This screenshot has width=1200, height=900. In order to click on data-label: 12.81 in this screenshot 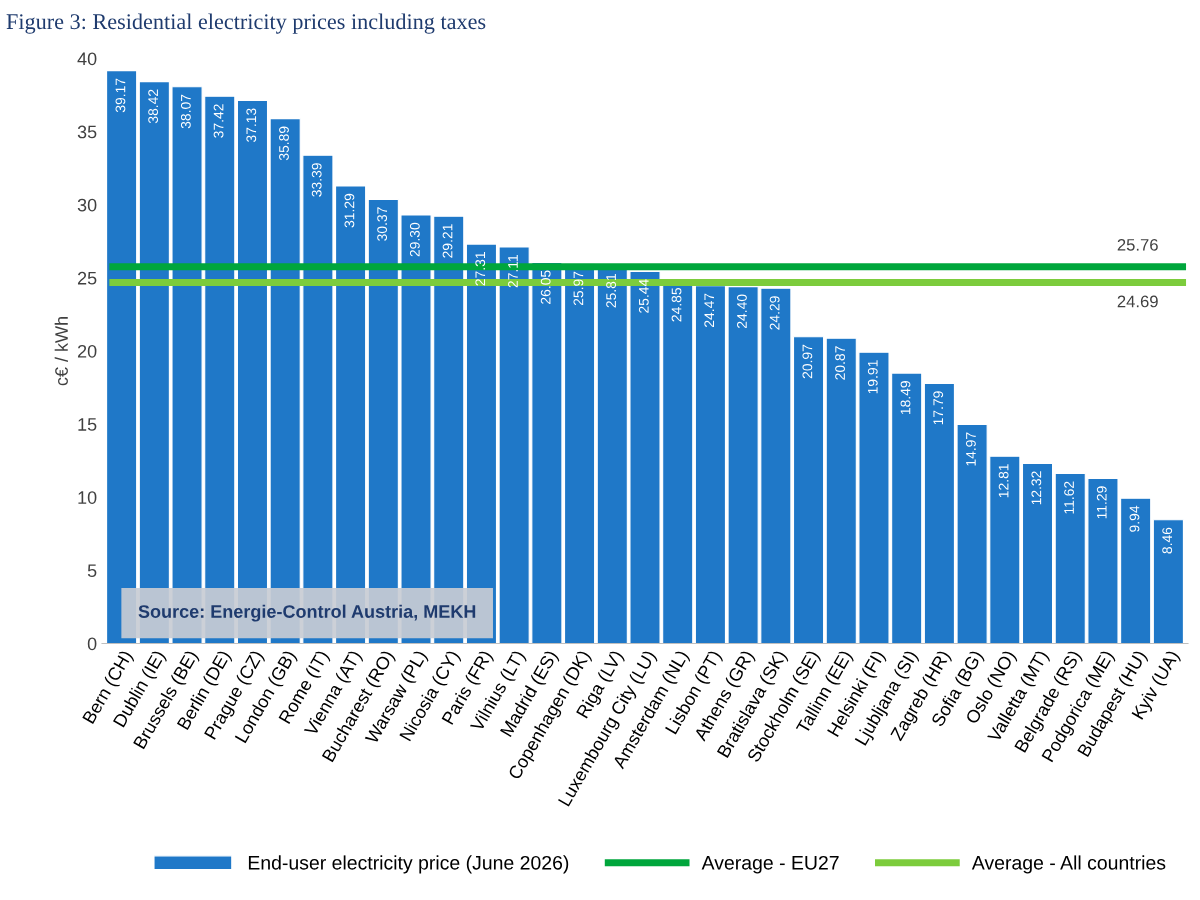, I will do `click(1003, 481)`.